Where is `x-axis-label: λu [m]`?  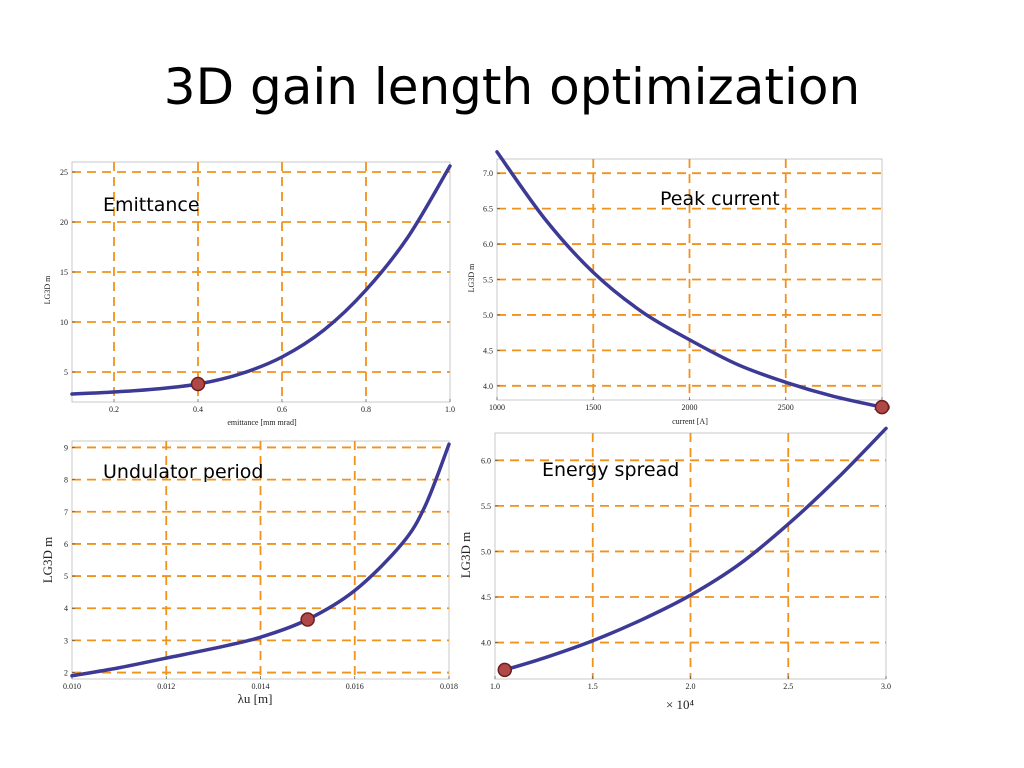 x-axis-label: λu [m] is located at coordinates (255, 698).